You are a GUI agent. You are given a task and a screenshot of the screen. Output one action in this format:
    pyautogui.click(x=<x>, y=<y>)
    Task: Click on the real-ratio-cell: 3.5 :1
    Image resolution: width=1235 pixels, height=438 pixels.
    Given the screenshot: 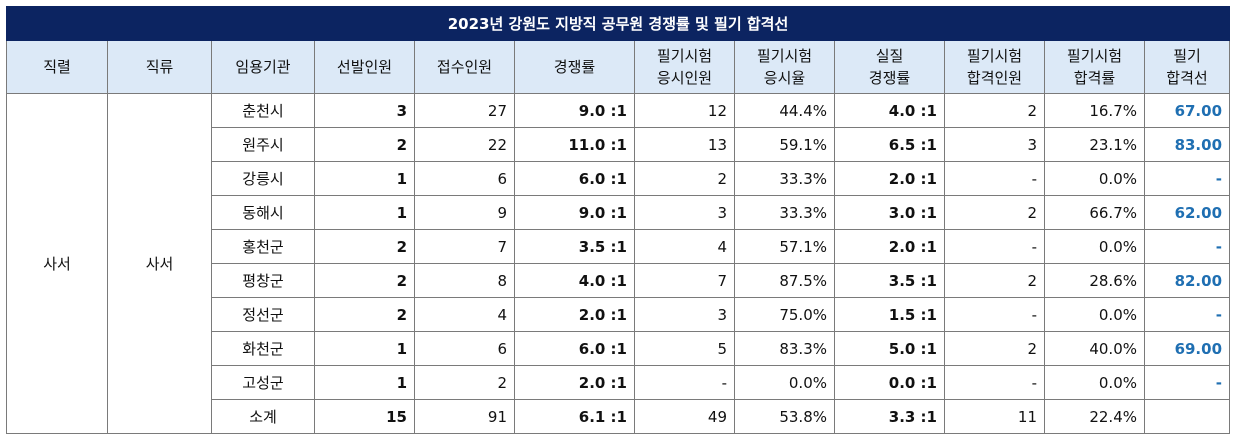 What is the action you would take?
    pyautogui.click(x=889, y=280)
    